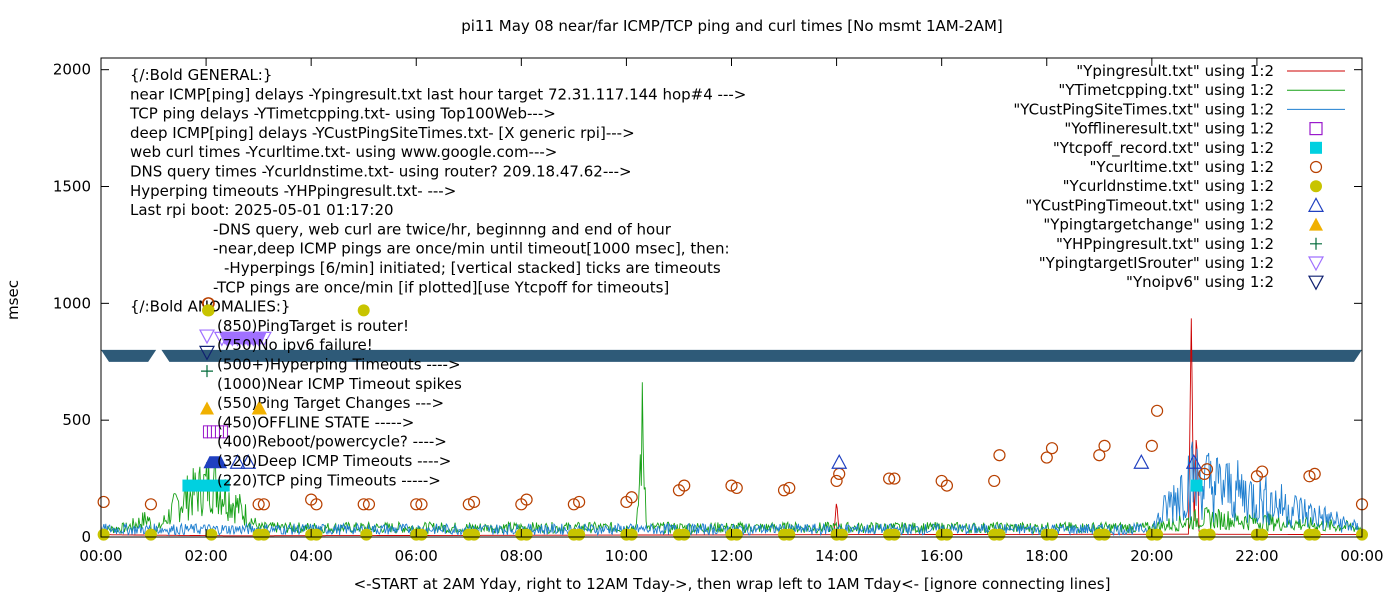 The width and height of the screenshot is (1400, 600). I want to click on ann-marker-hyperping, so click(207, 371).